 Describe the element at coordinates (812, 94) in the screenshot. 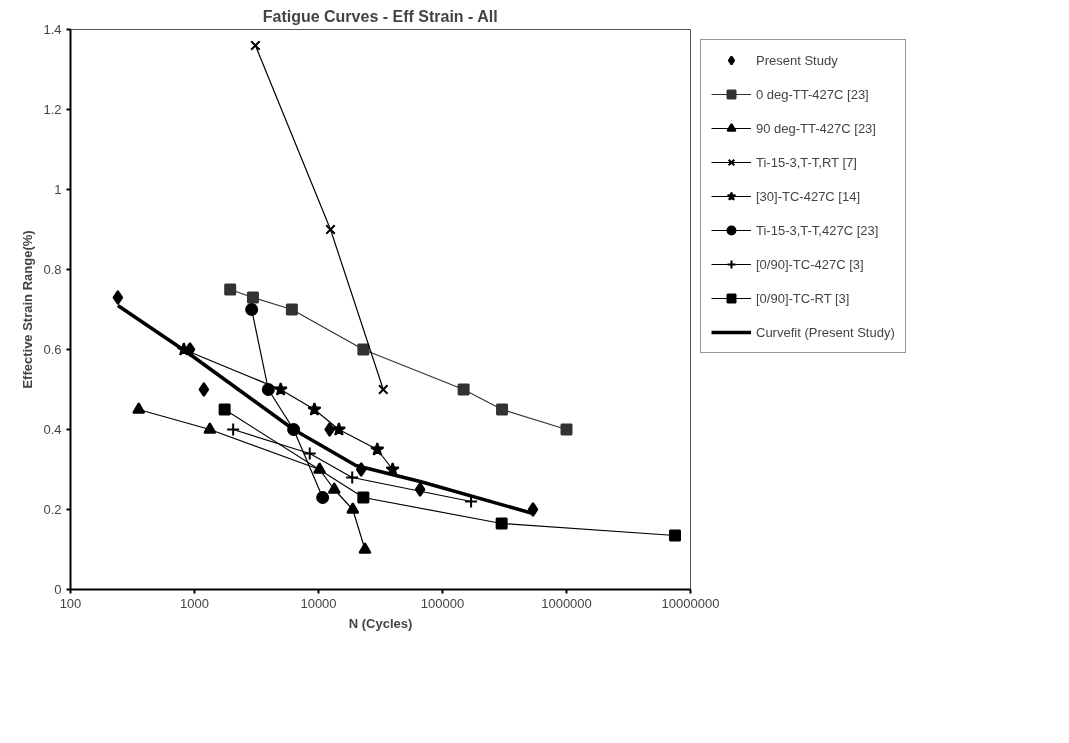

I see `legend-label: 0 deg-TT-427C [23]` at that location.